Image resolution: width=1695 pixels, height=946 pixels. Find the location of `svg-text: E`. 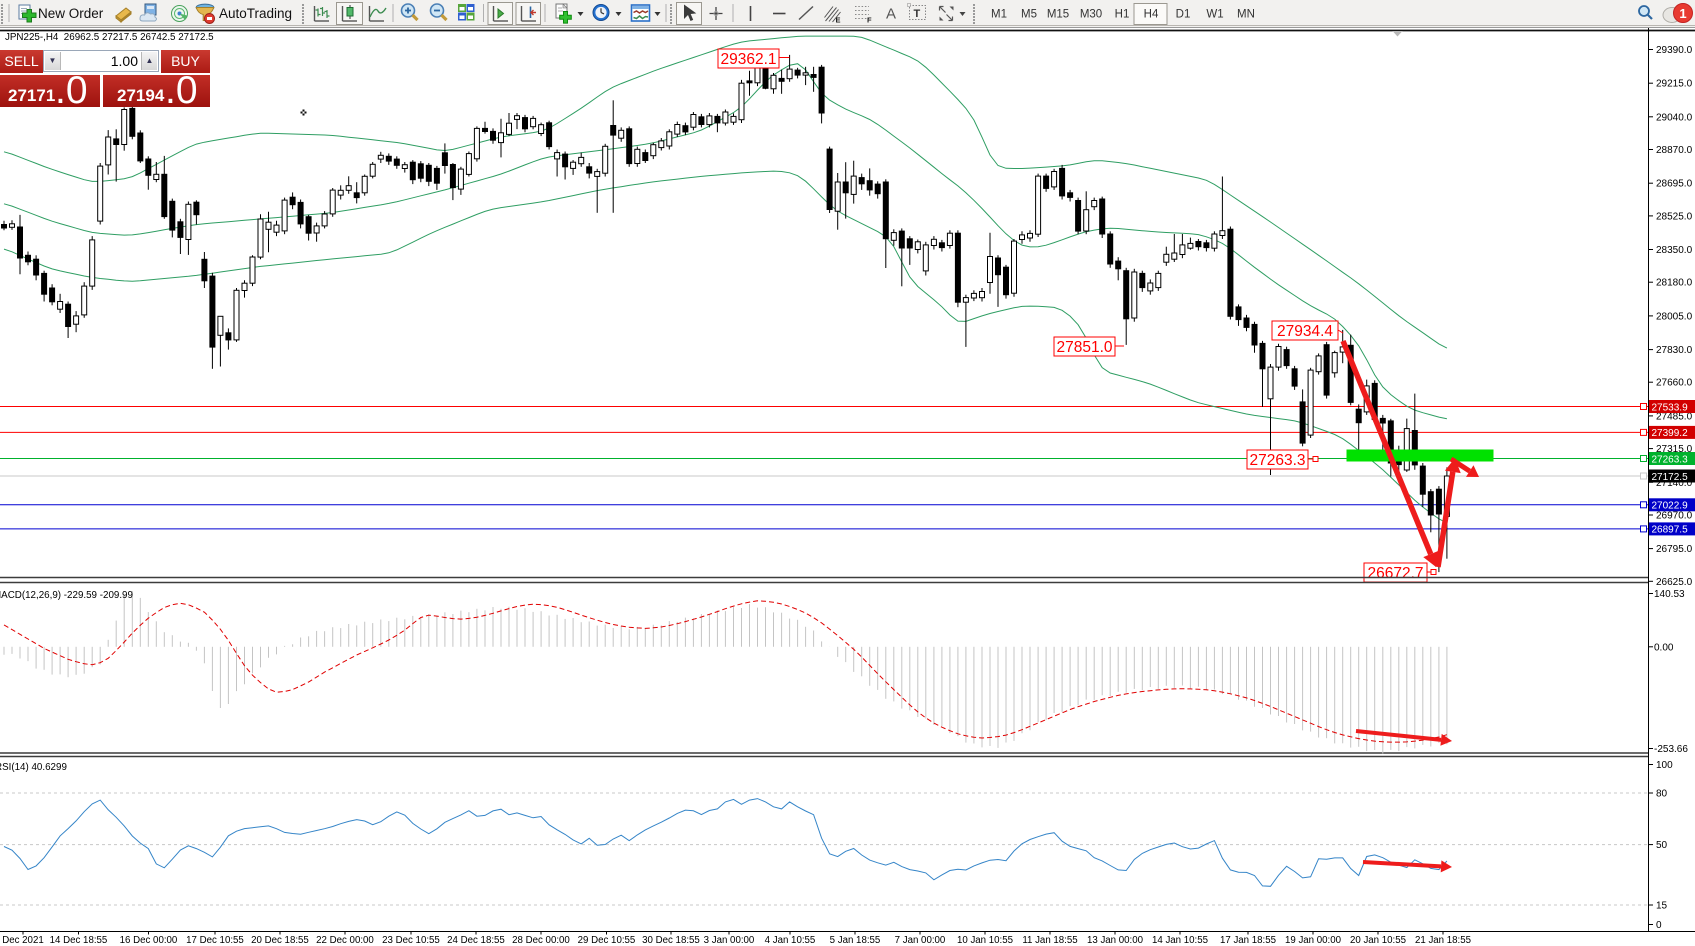

svg-text: E is located at coordinates (838, 20).